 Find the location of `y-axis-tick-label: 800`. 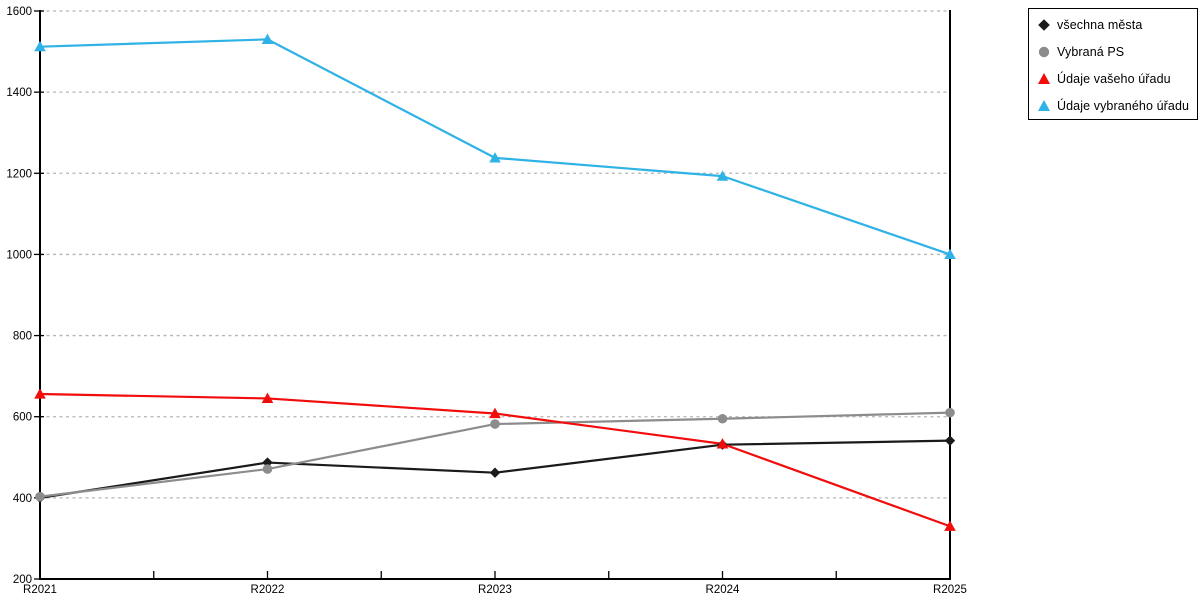

y-axis-tick-label: 800 is located at coordinates (22, 337).